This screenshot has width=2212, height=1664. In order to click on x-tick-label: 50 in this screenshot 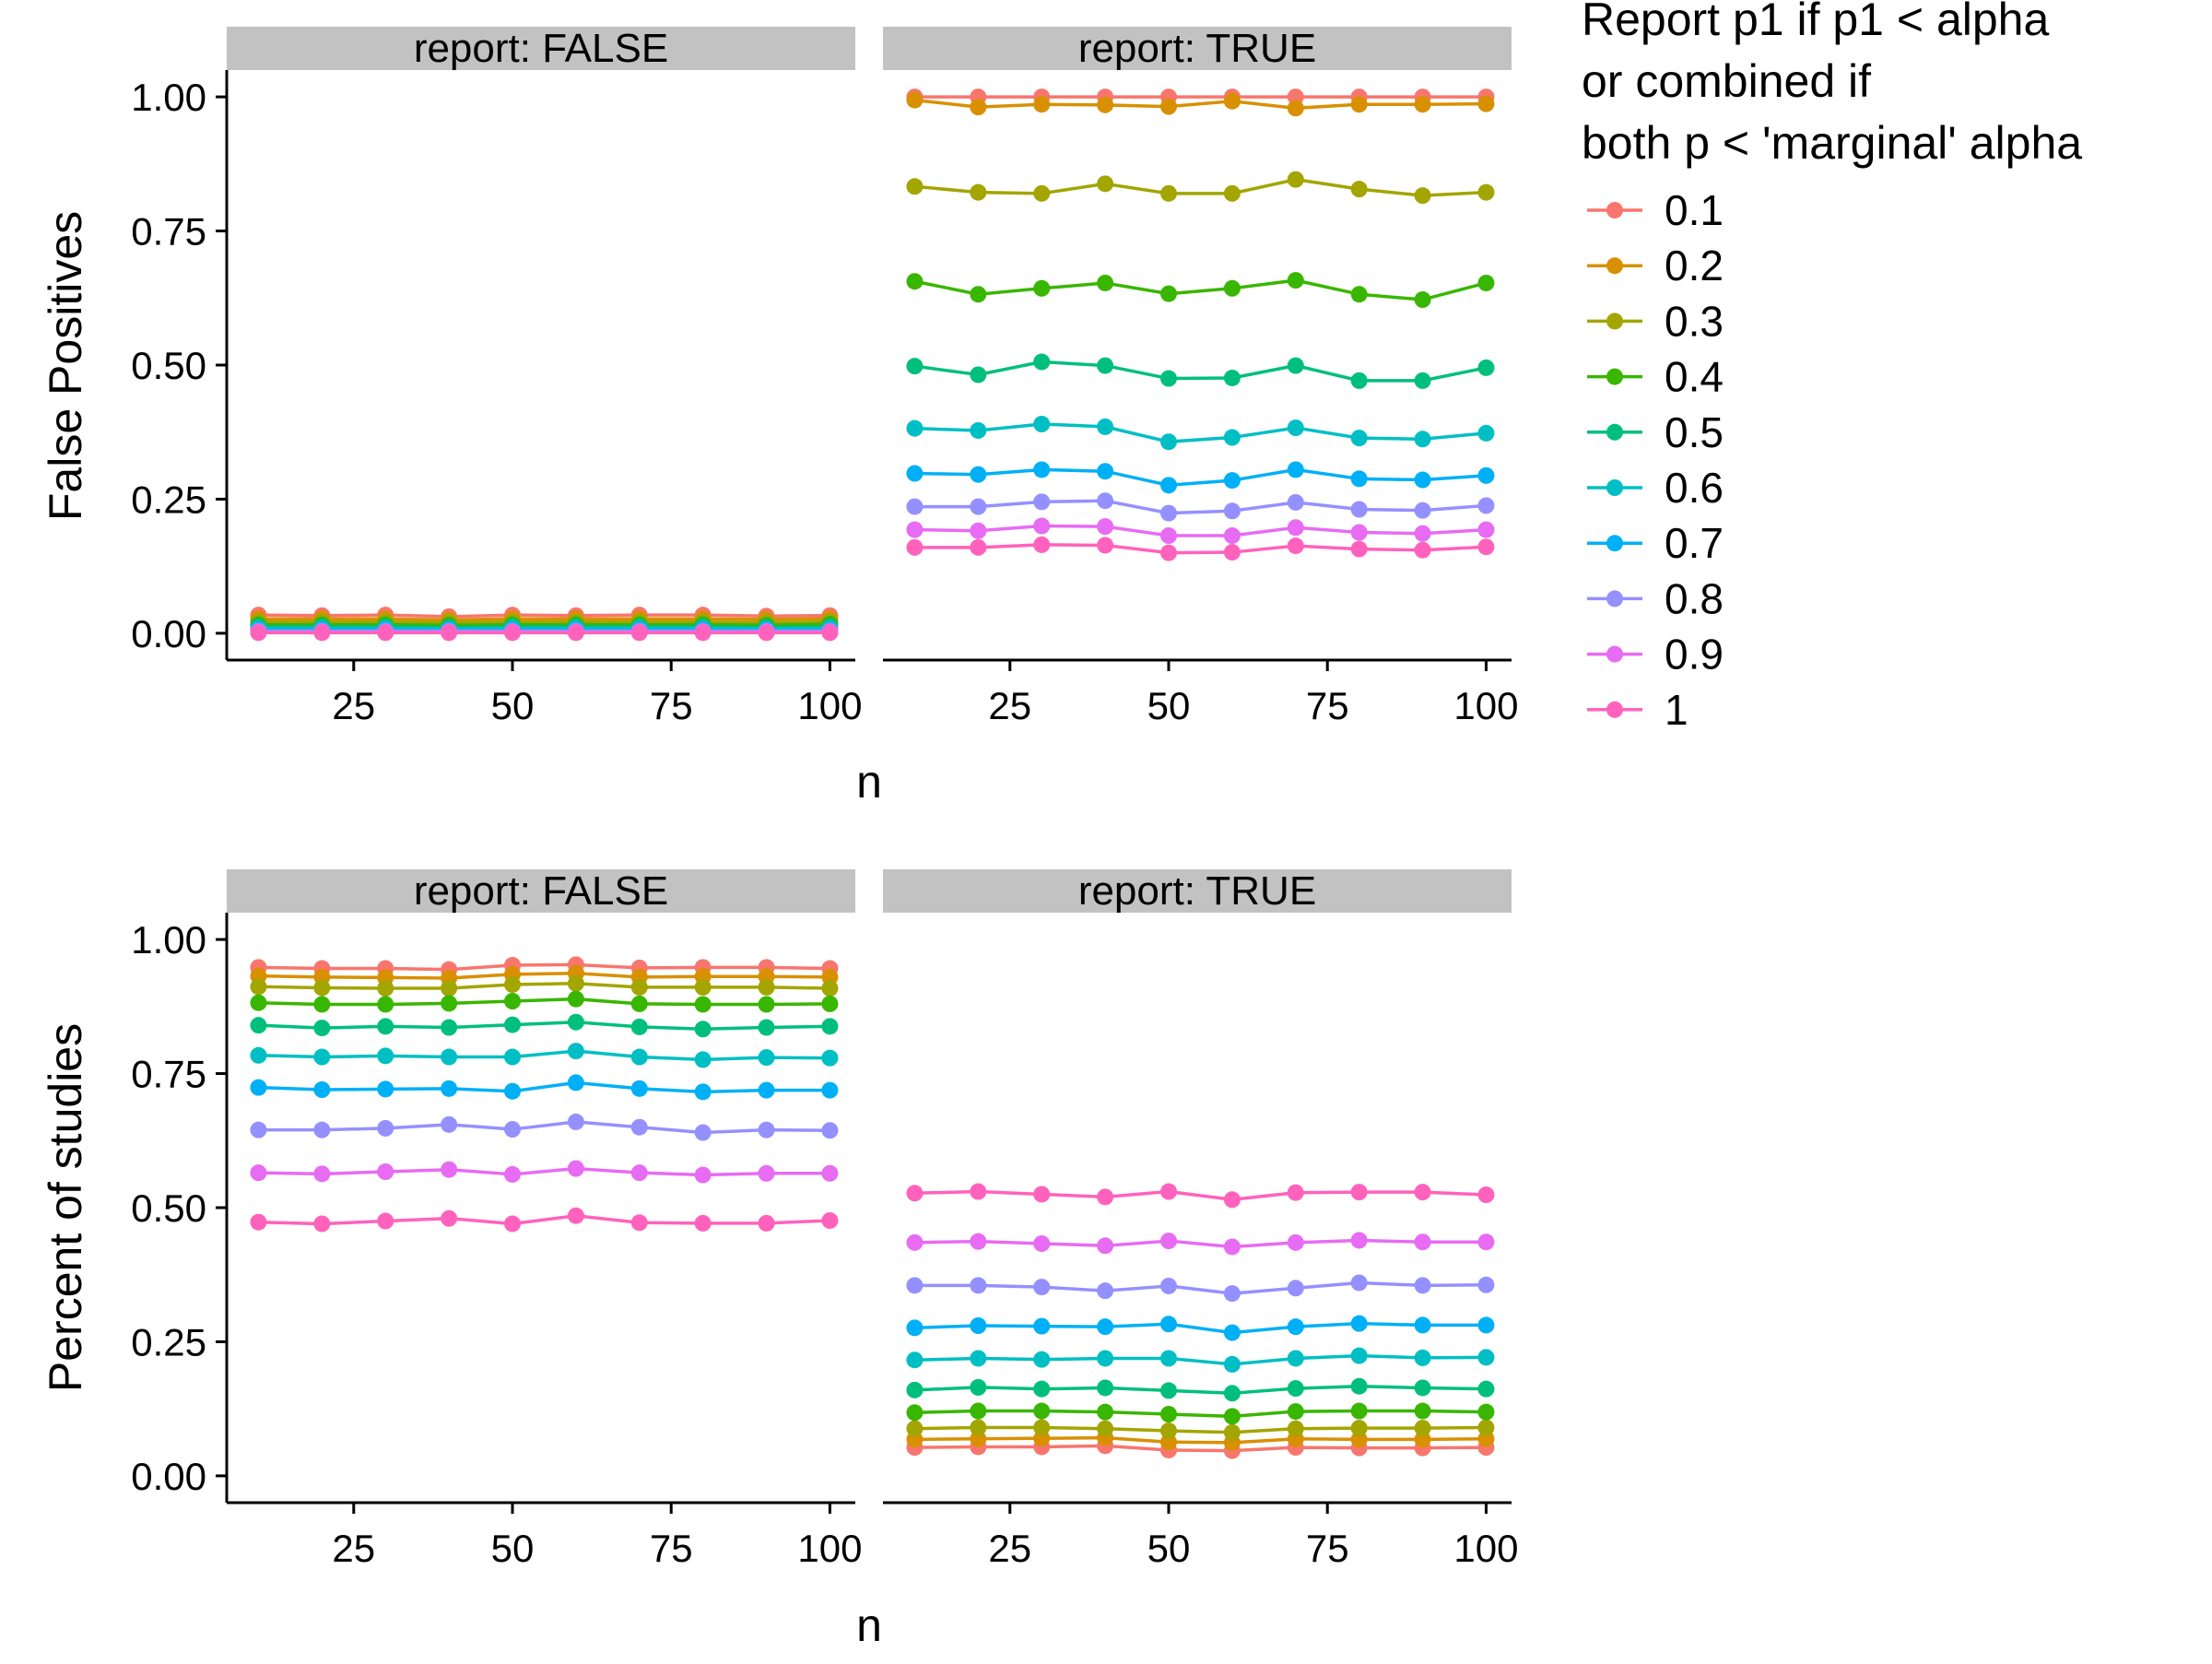, I will do `click(1169, 1548)`.